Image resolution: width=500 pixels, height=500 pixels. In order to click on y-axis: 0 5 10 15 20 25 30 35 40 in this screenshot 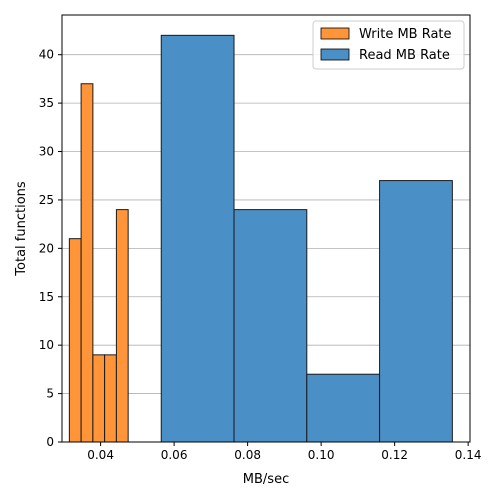, I will do `click(50, 248)`.